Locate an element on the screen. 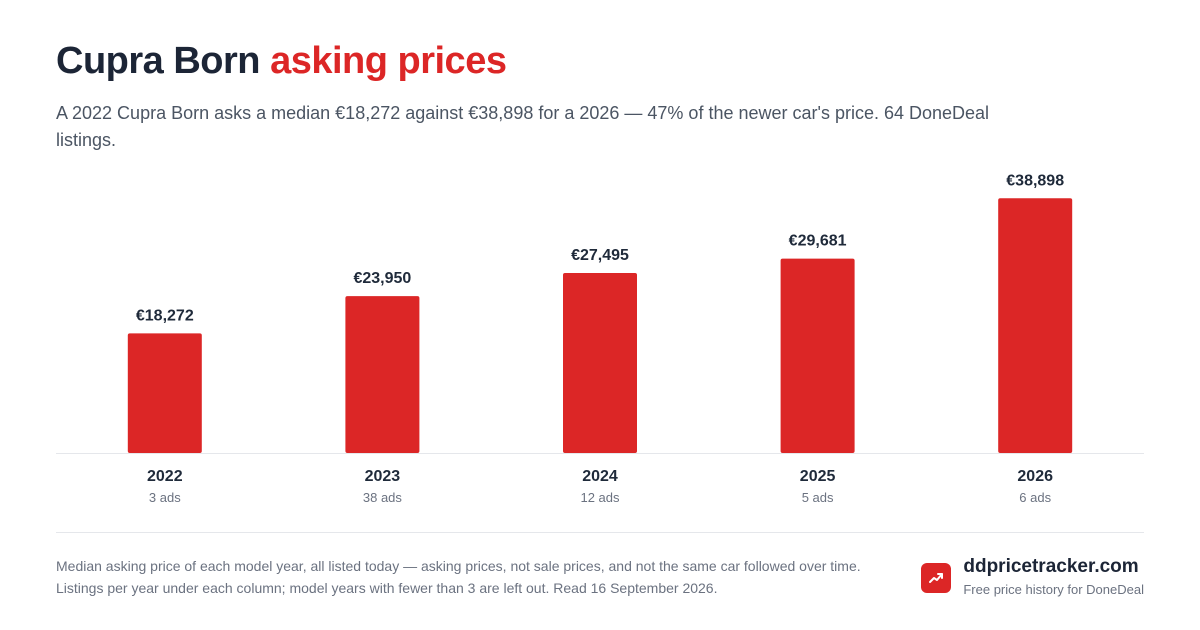 This screenshot has height=630, width=1200. value-label-2022: €18,272 is located at coordinates (165, 315).